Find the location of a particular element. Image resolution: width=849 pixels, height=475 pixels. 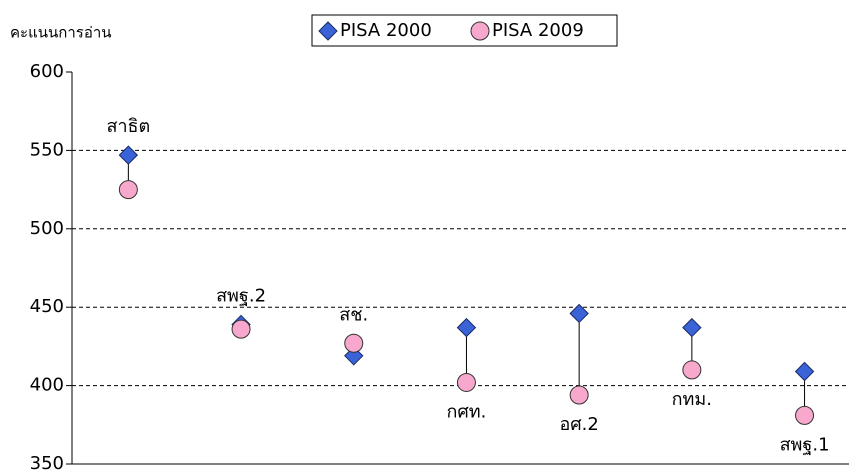

y-tick-label: 400 is located at coordinates (47, 385).